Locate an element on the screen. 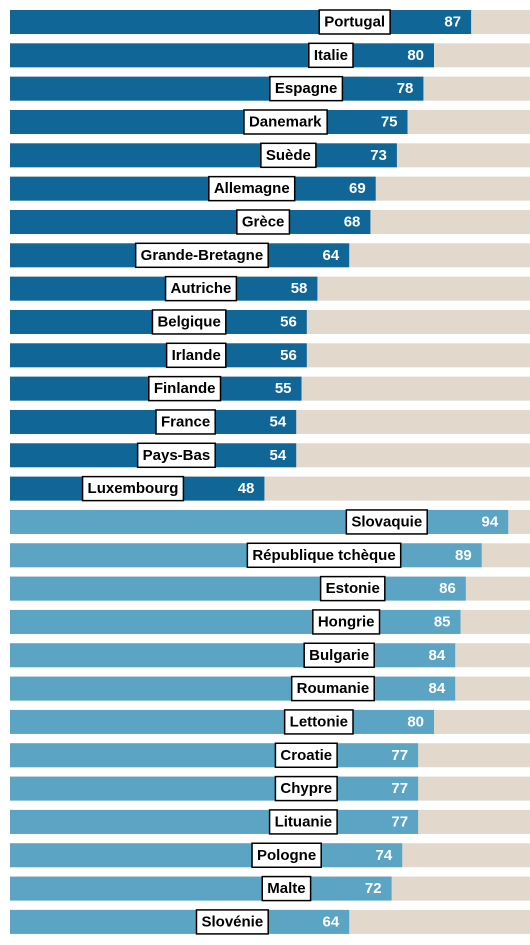 The width and height of the screenshot is (530, 945). category-label: Roumanie is located at coordinates (333, 688).